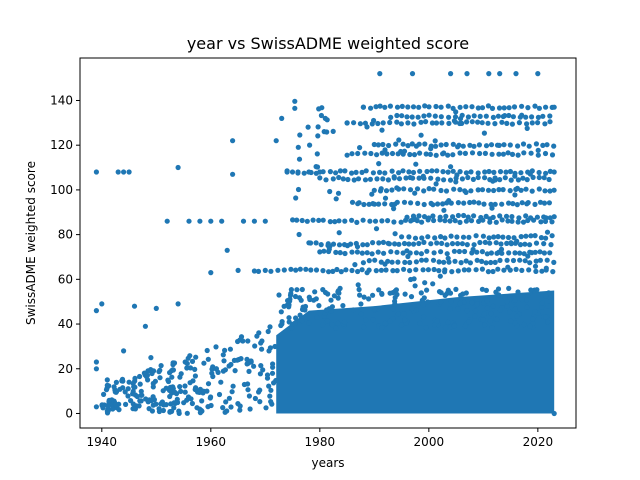 This screenshot has height=480, width=640. What do you see at coordinates (327, 463) in the screenshot?
I see `x-axis-label: years` at bounding box center [327, 463].